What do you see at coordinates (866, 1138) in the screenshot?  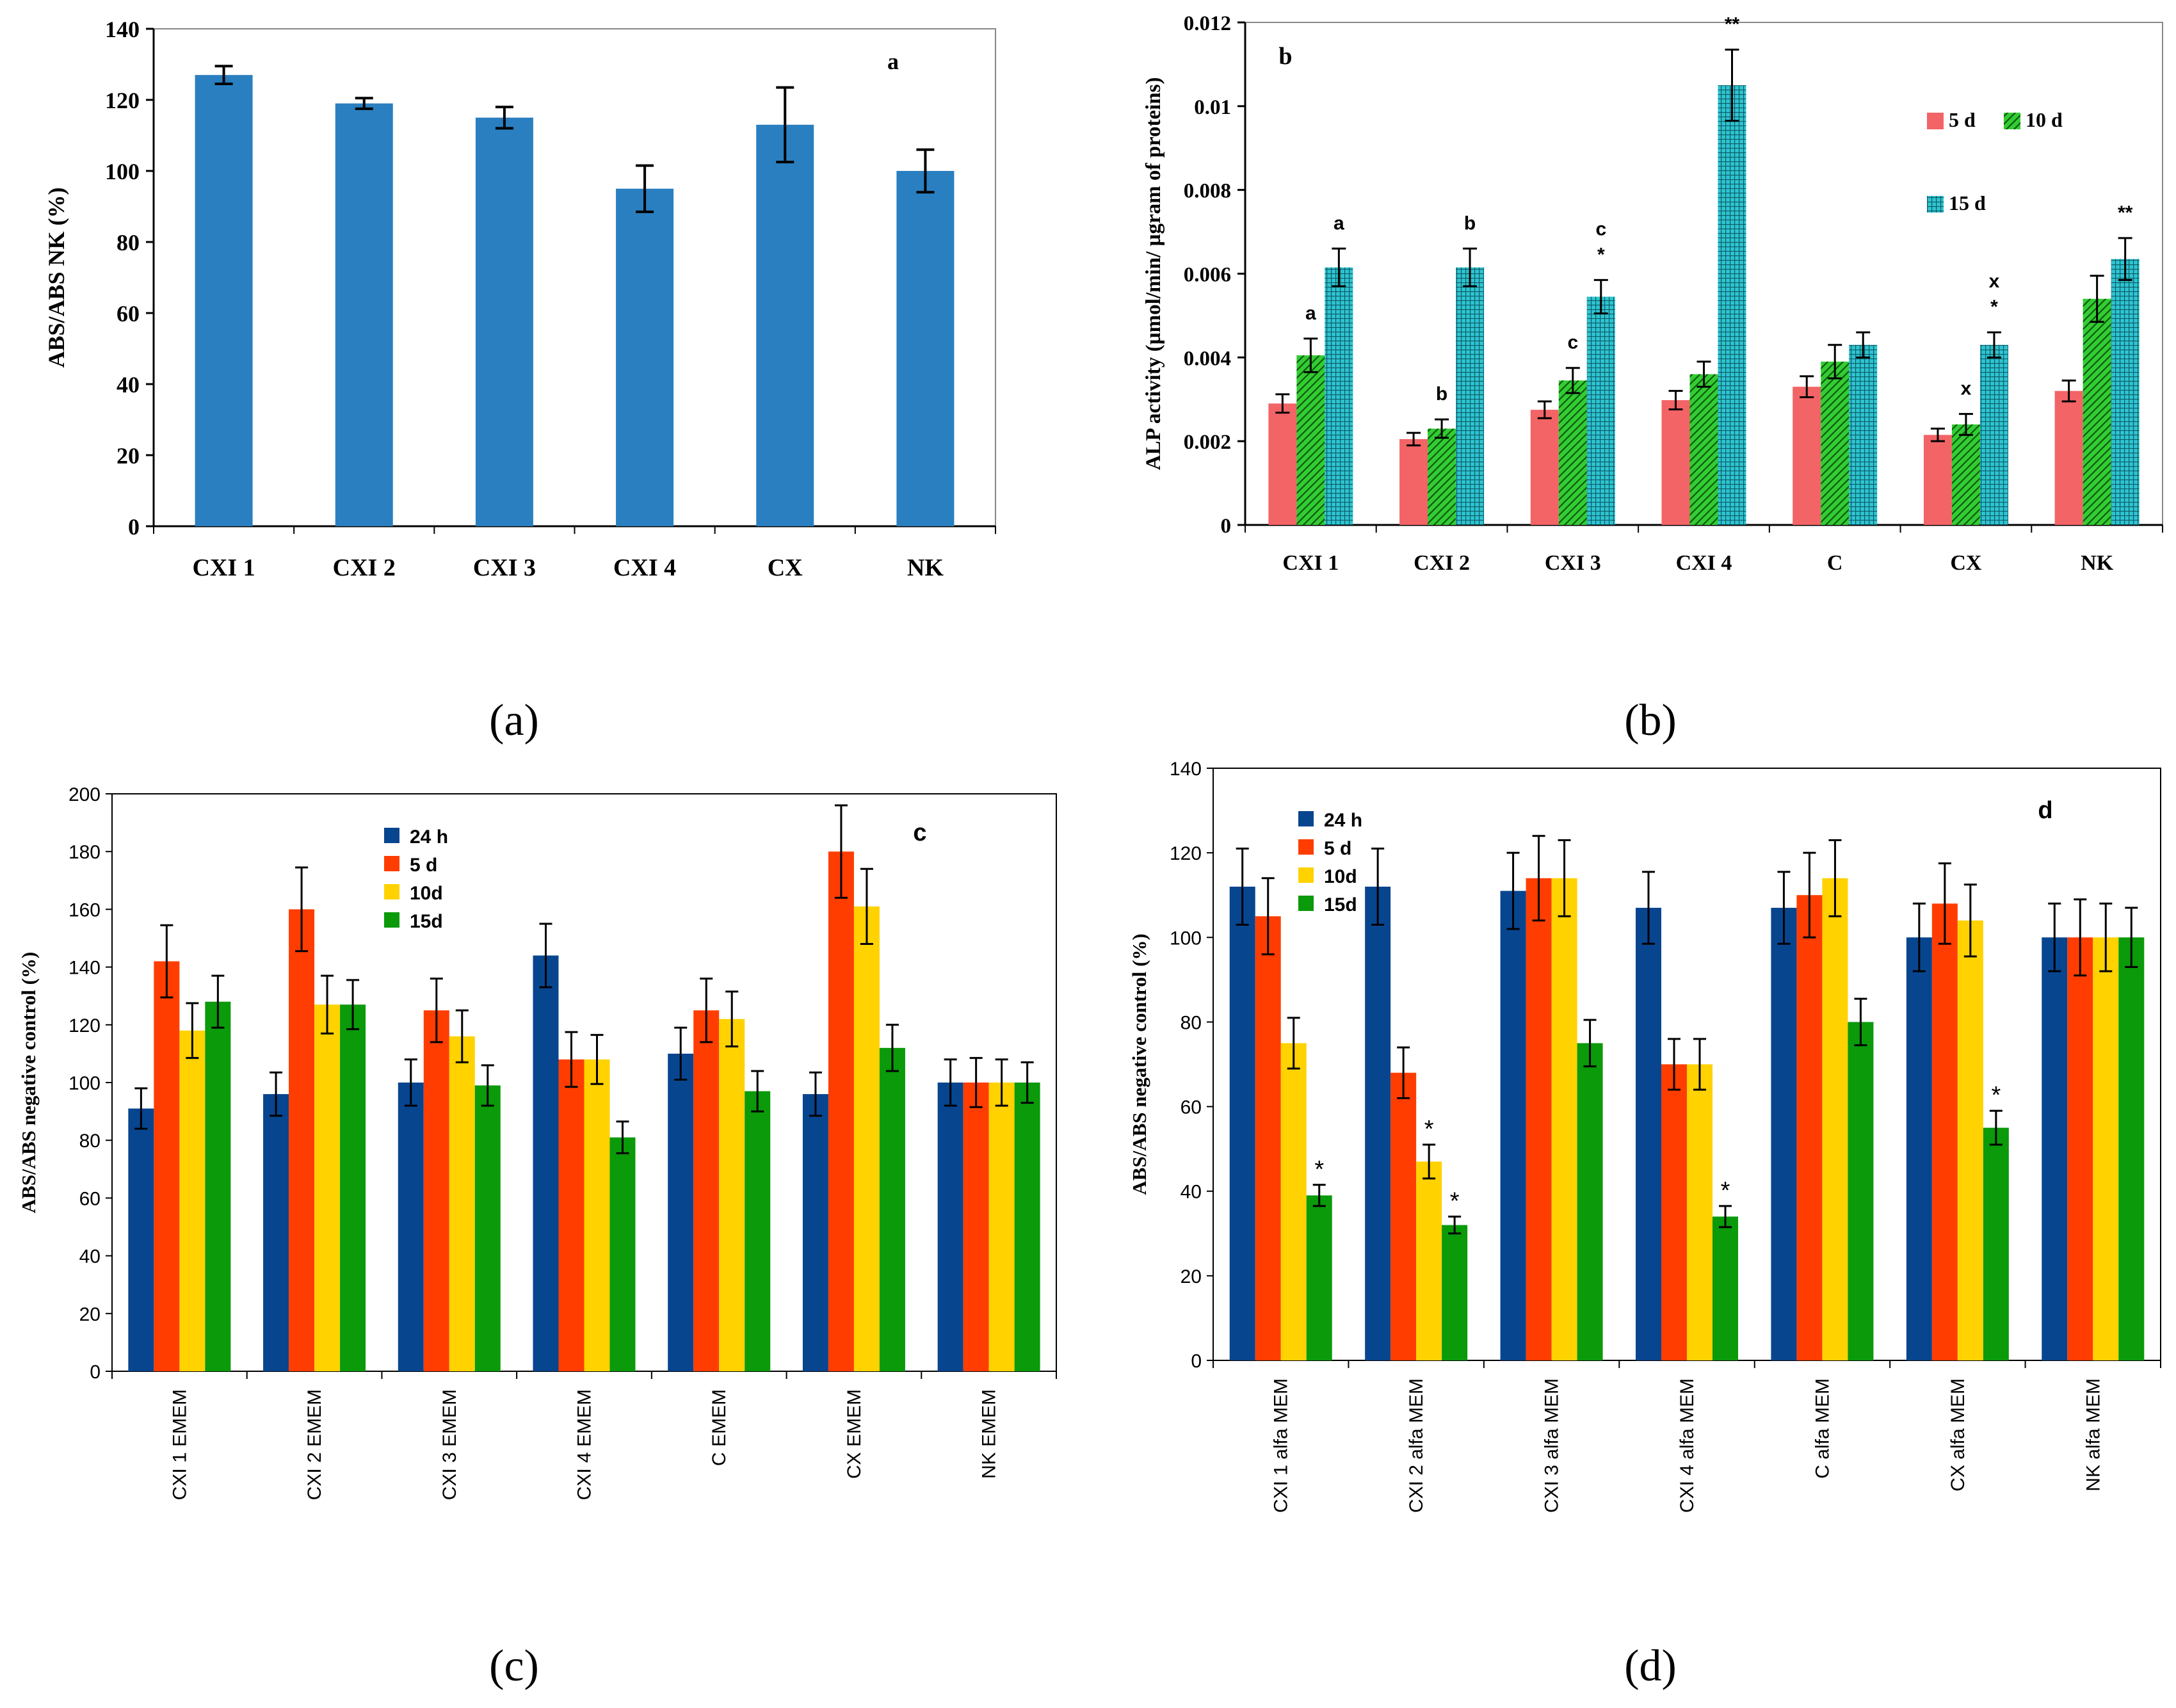 I see `bar-10d-cx-emem` at bounding box center [866, 1138].